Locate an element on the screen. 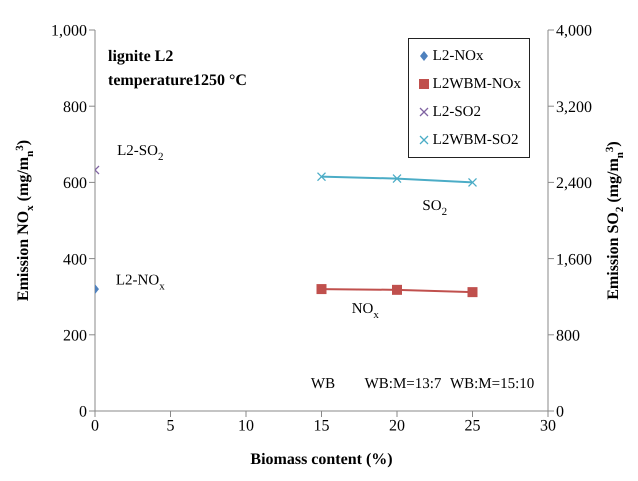 This screenshot has height=481, width=638. x-tick-label: 20 is located at coordinates (397, 425).